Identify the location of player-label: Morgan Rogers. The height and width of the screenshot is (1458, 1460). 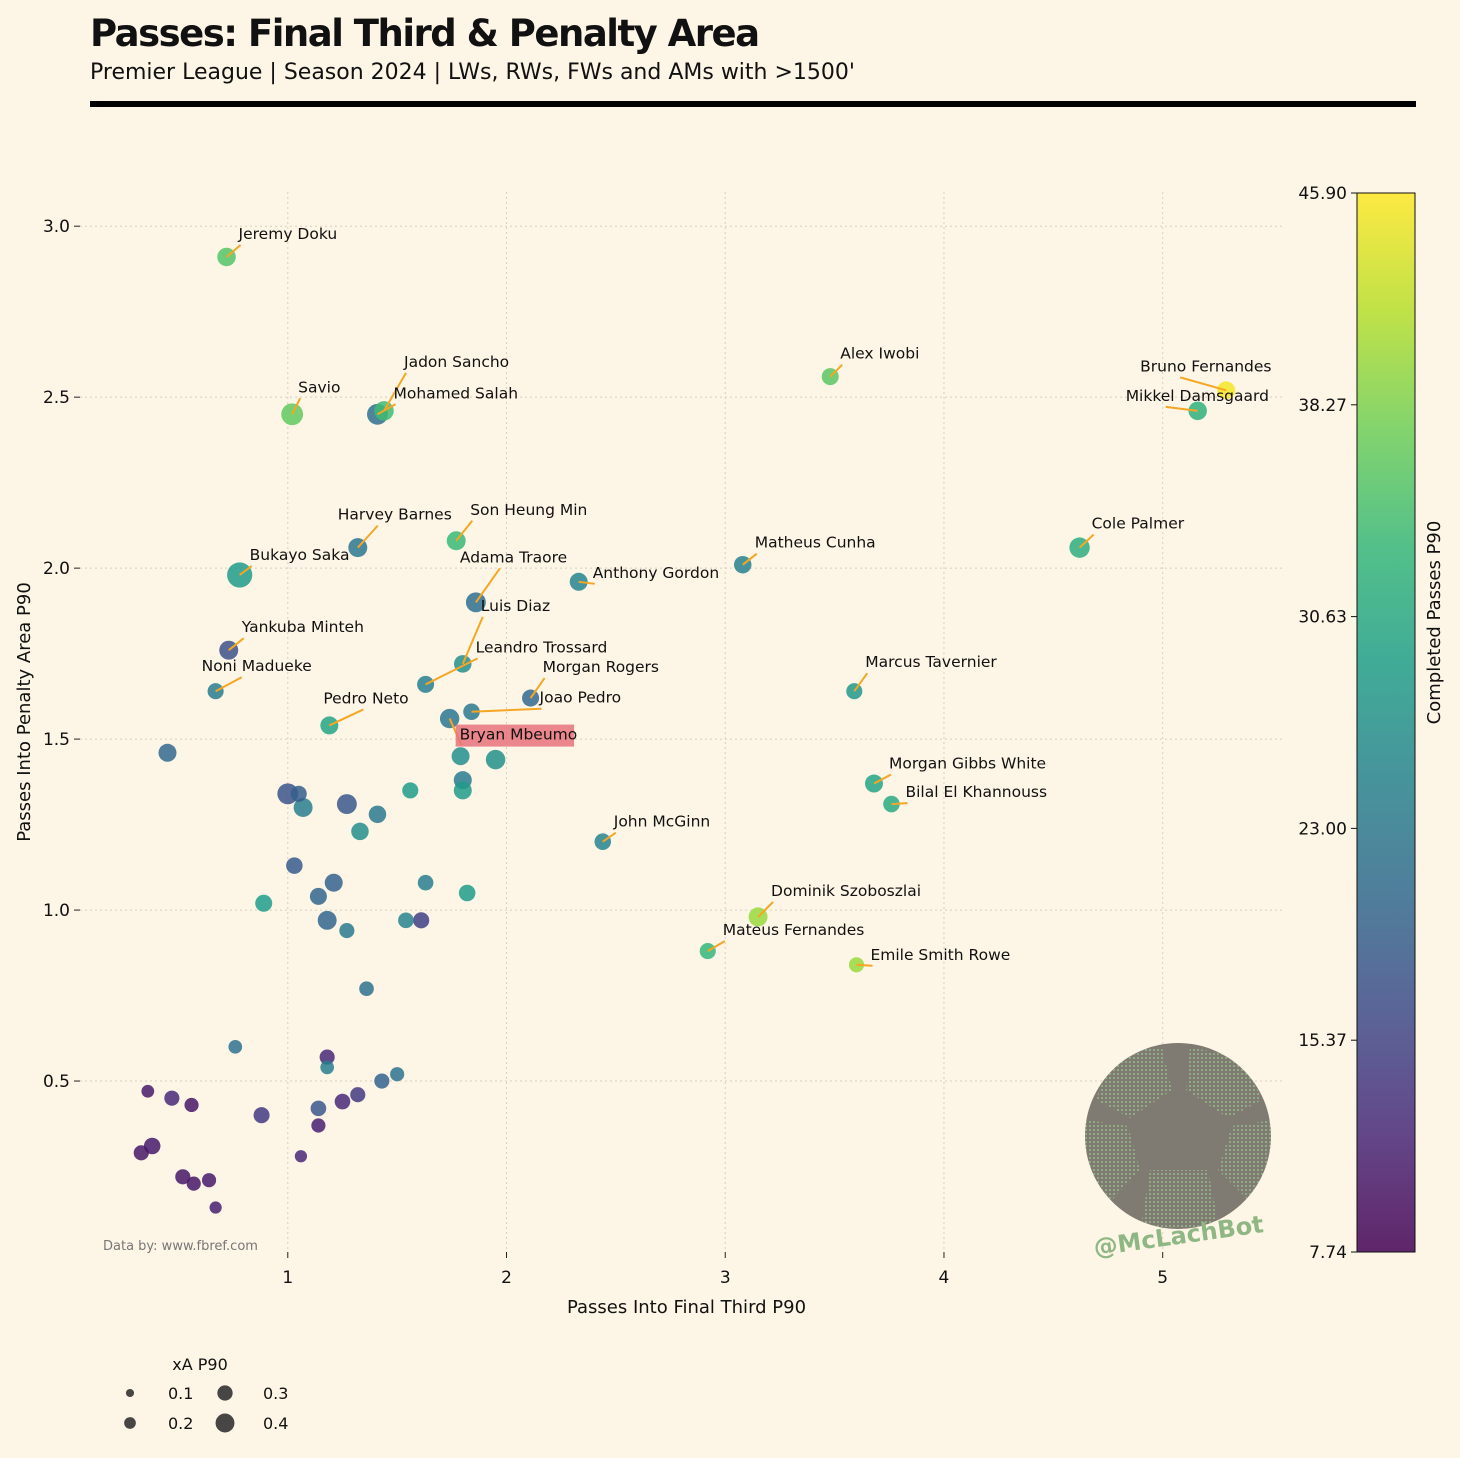
(601, 667).